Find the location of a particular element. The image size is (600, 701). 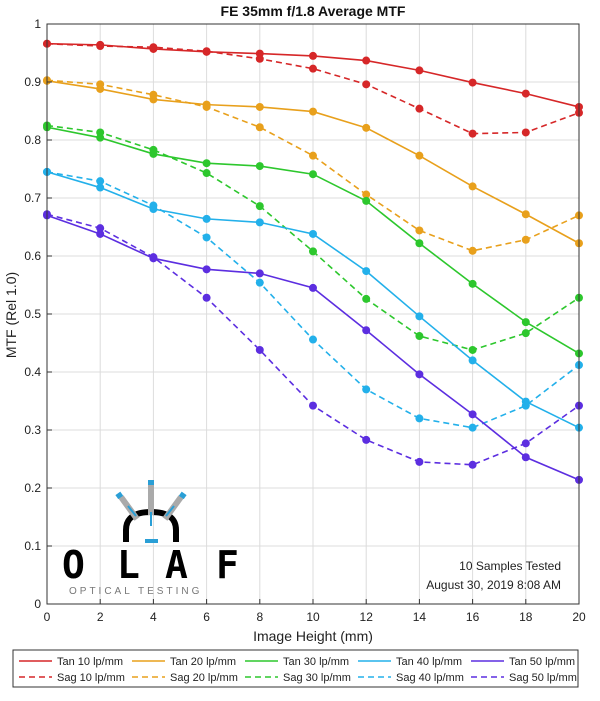

x-tick-label: 12 is located at coordinates (367, 617).